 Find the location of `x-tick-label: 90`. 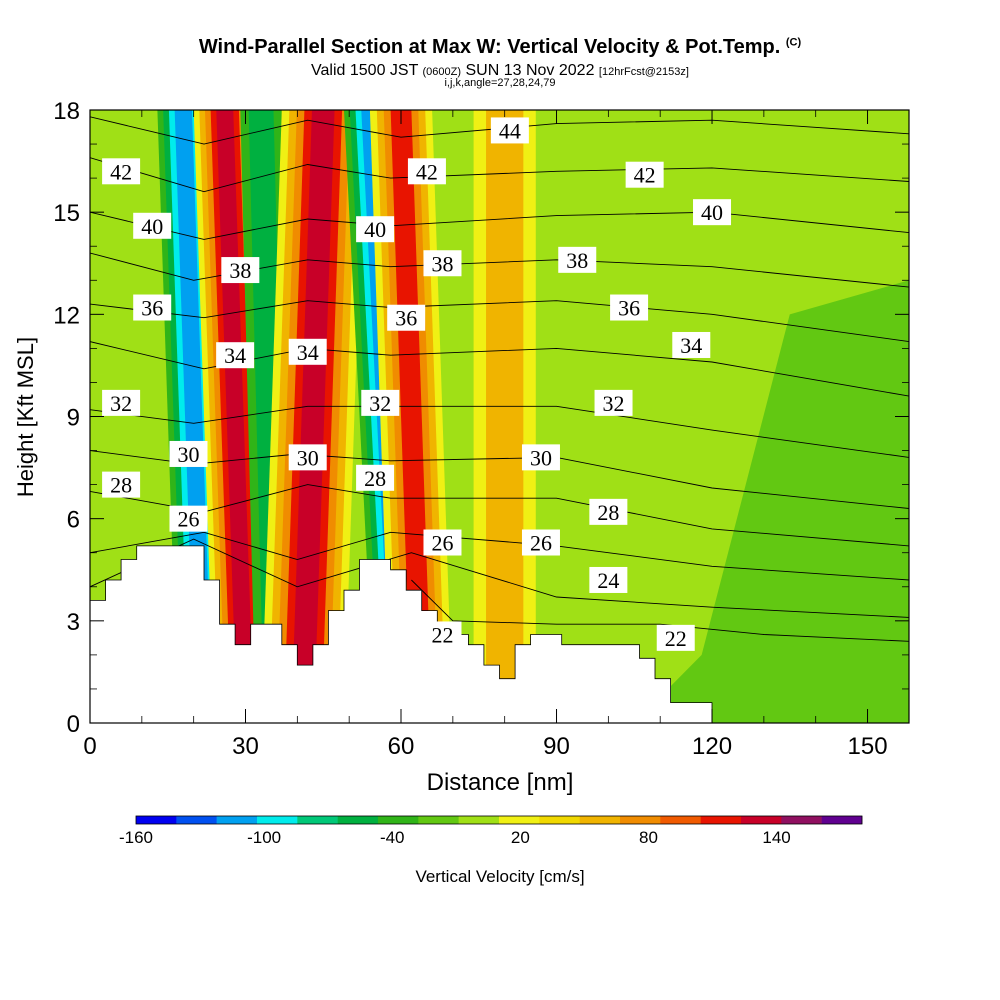

x-tick-label: 90 is located at coordinates (556, 746).